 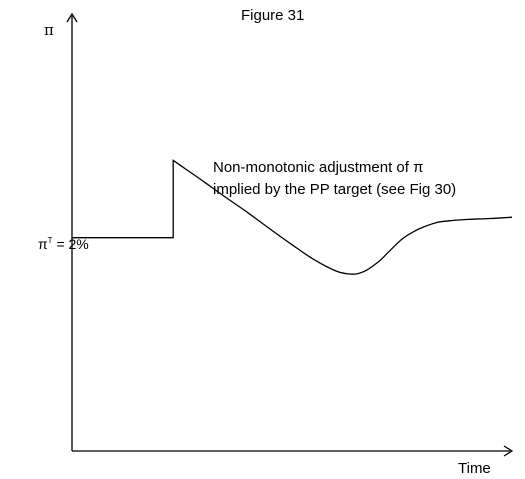 What do you see at coordinates (508, 451) in the screenshot?
I see `x-axis-arrow` at bounding box center [508, 451].